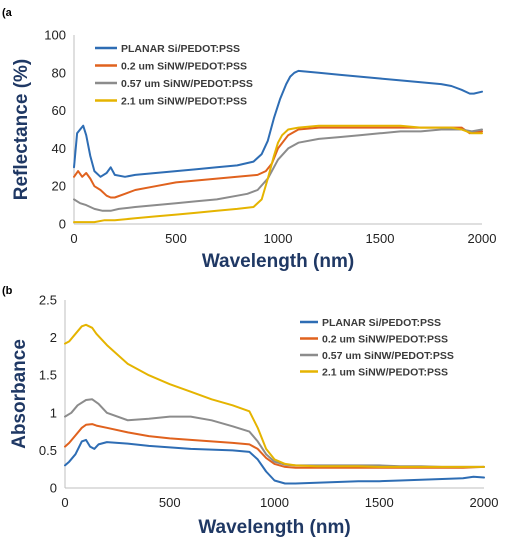 The width and height of the screenshot is (510, 550). Describe the element at coordinates (274, 502) in the screenshot. I see `x-tick-label-absorbance: 1000` at that location.